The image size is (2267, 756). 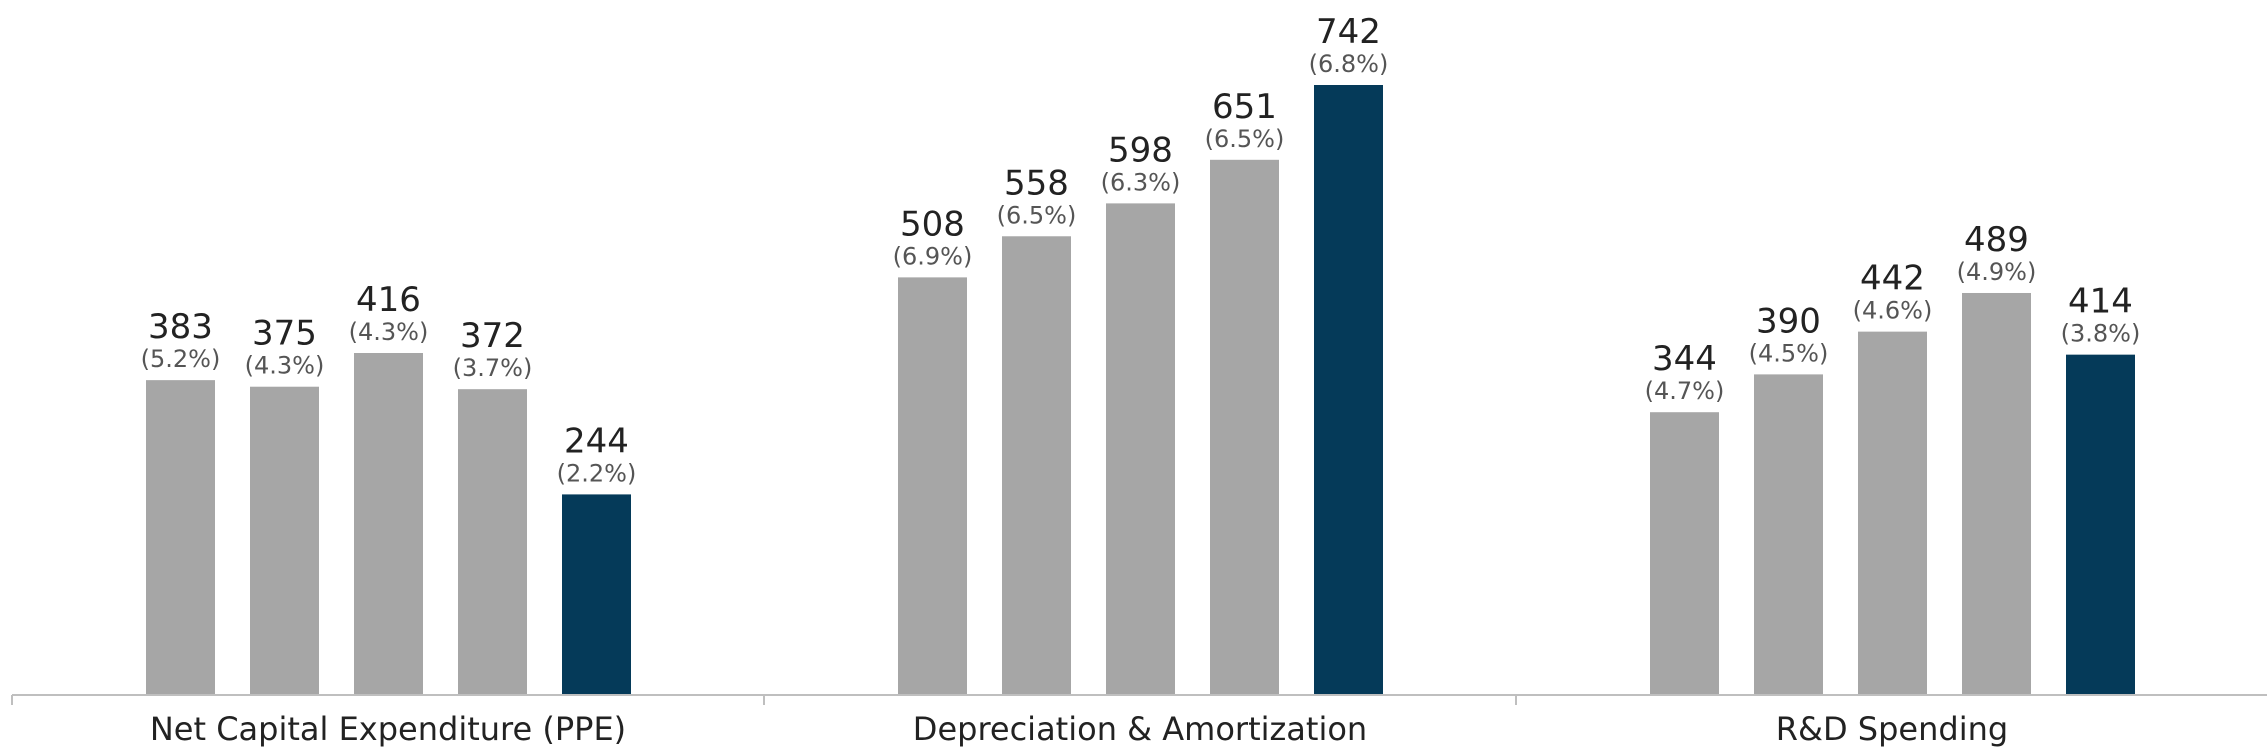 What do you see at coordinates (1892, 279) in the screenshot?
I see `value-label: 442` at bounding box center [1892, 279].